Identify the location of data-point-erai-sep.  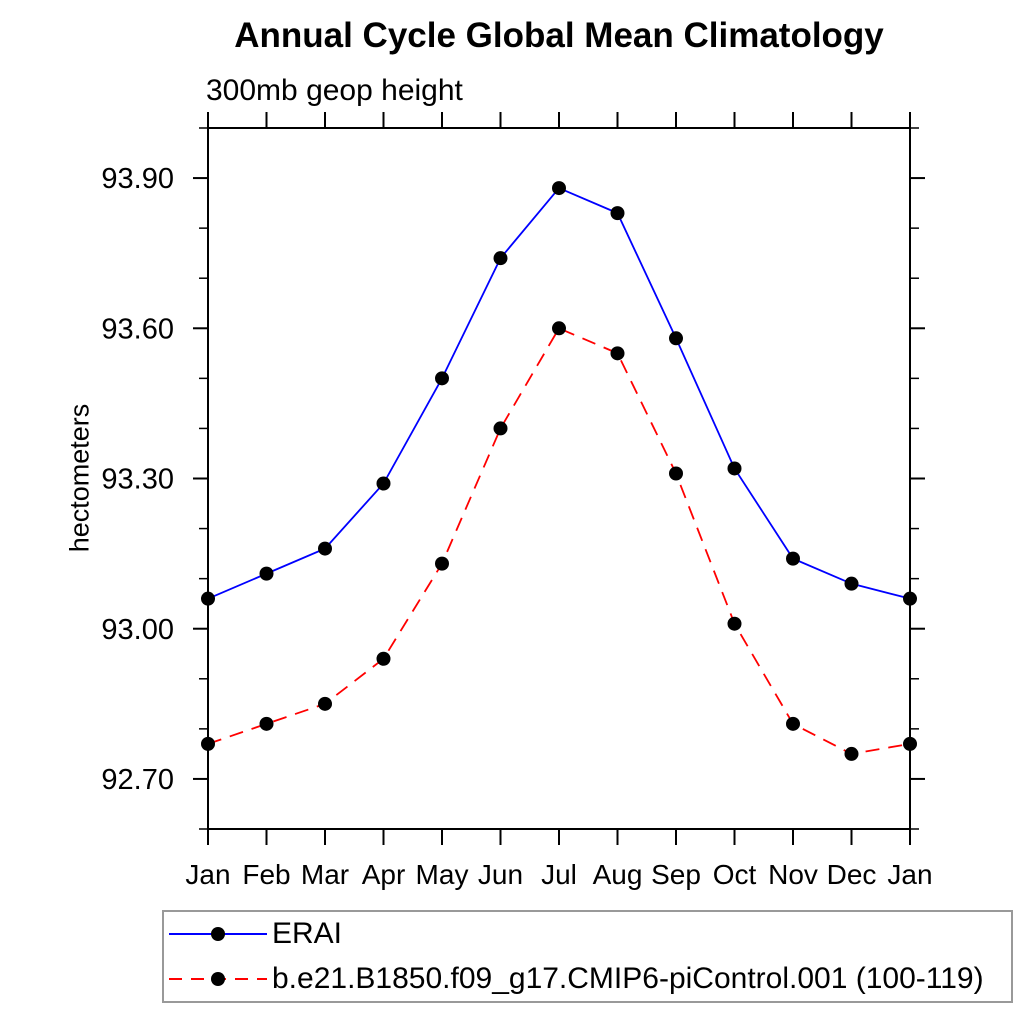
(676, 338).